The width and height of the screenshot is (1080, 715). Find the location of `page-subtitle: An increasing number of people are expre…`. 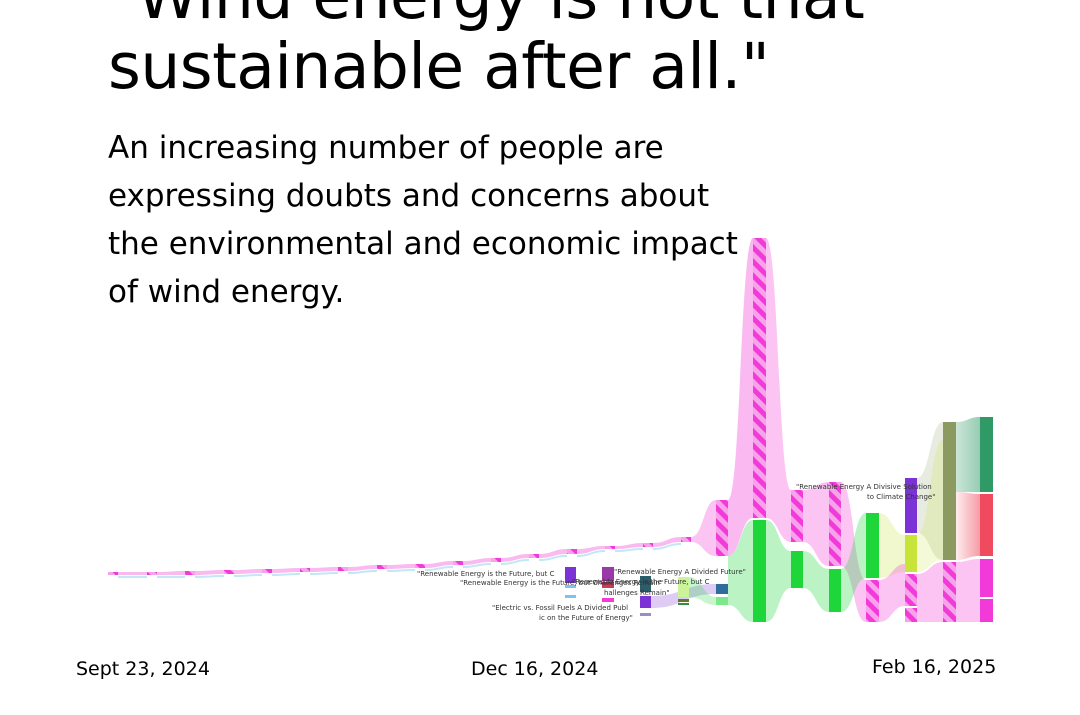

page-subtitle: An increasing number of people are expre… is located at coordinates (423, 220).